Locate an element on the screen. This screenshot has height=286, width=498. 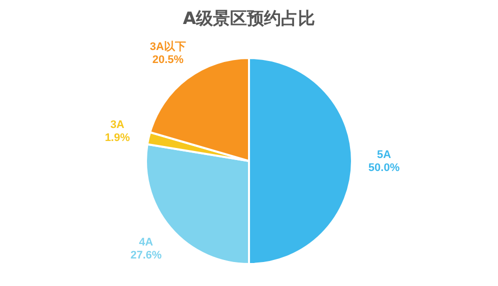
data-label: 1.9% is located at coordinates (117, 138).